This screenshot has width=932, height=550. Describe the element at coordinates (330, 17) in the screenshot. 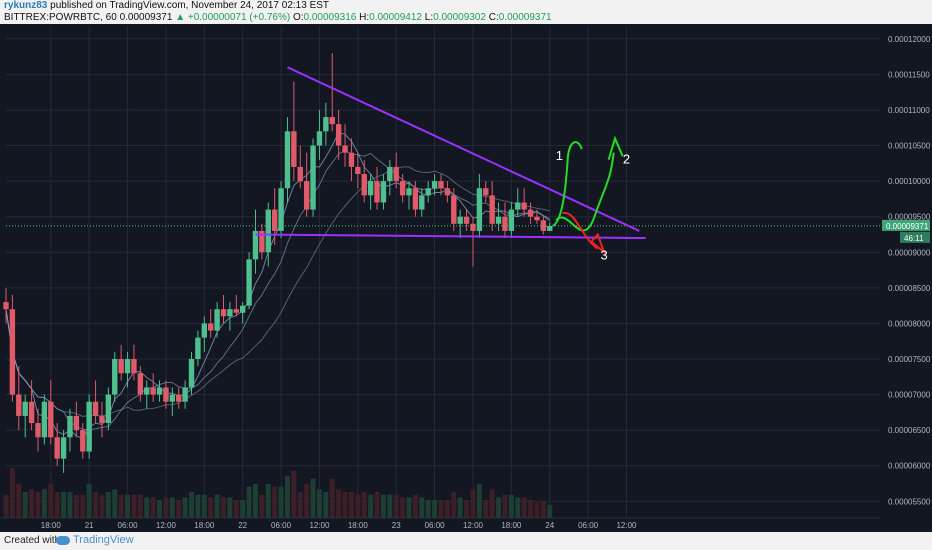

I see `open-value: 0.00009316` at that location.